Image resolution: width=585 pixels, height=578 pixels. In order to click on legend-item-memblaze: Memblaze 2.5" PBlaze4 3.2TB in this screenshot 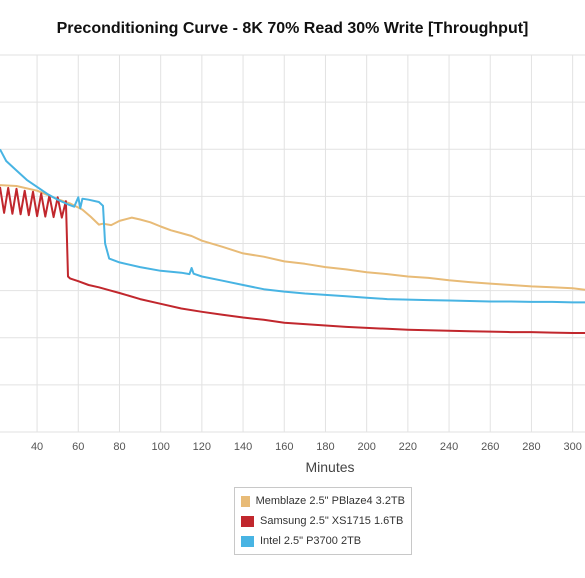, I will do `click(323, 501)`.